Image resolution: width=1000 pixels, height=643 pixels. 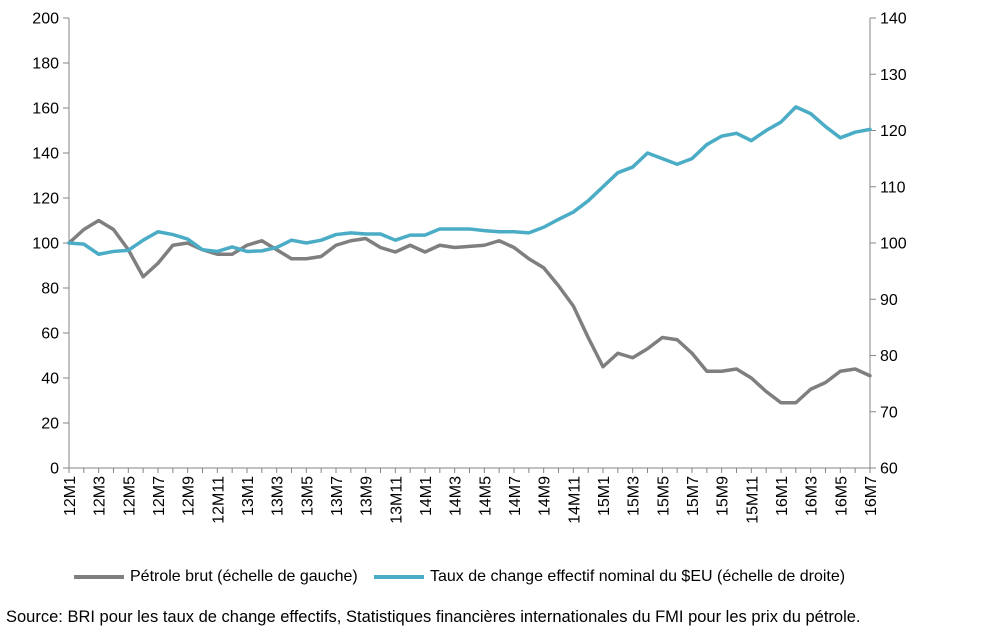 What do you see at coordinates (337, 496) in the screenshot?
I see `x-tick-label: 13M7` at bounding box center [337, 496].